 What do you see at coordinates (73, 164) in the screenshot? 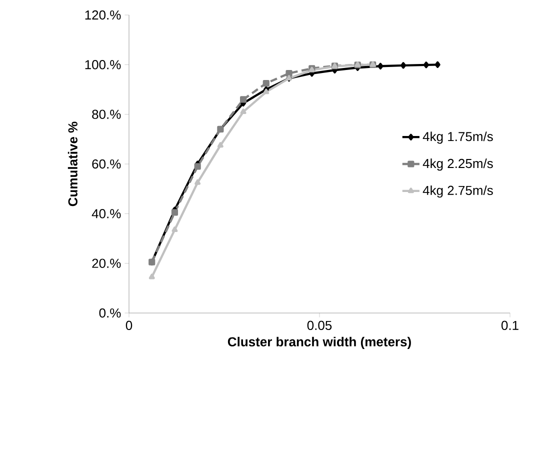
I see `y-axis-title: Cumulative %` at bounding box center [73, 164].